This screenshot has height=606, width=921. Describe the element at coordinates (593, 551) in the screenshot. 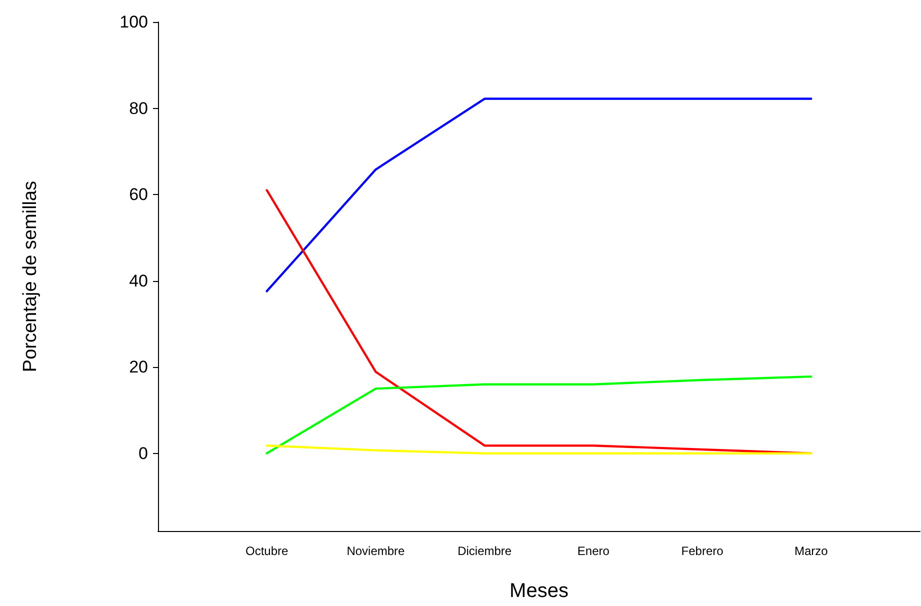

I see `x-tick-label: Enero` at that location.